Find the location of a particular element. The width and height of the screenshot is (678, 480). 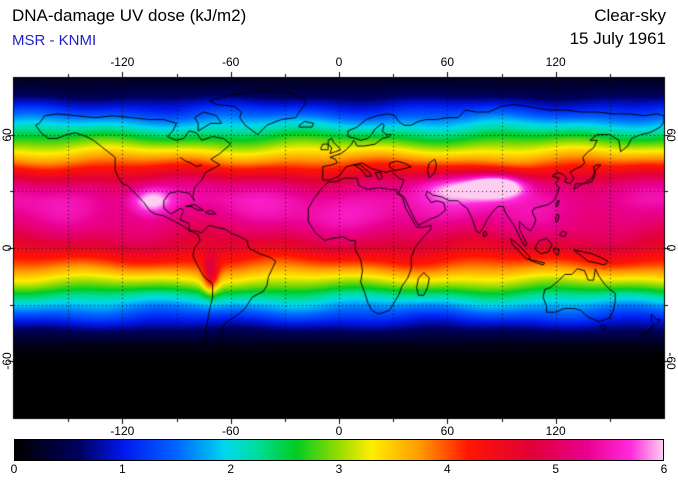

lon-tick-label-bottom: -120 is located at coordinates (122, 431).